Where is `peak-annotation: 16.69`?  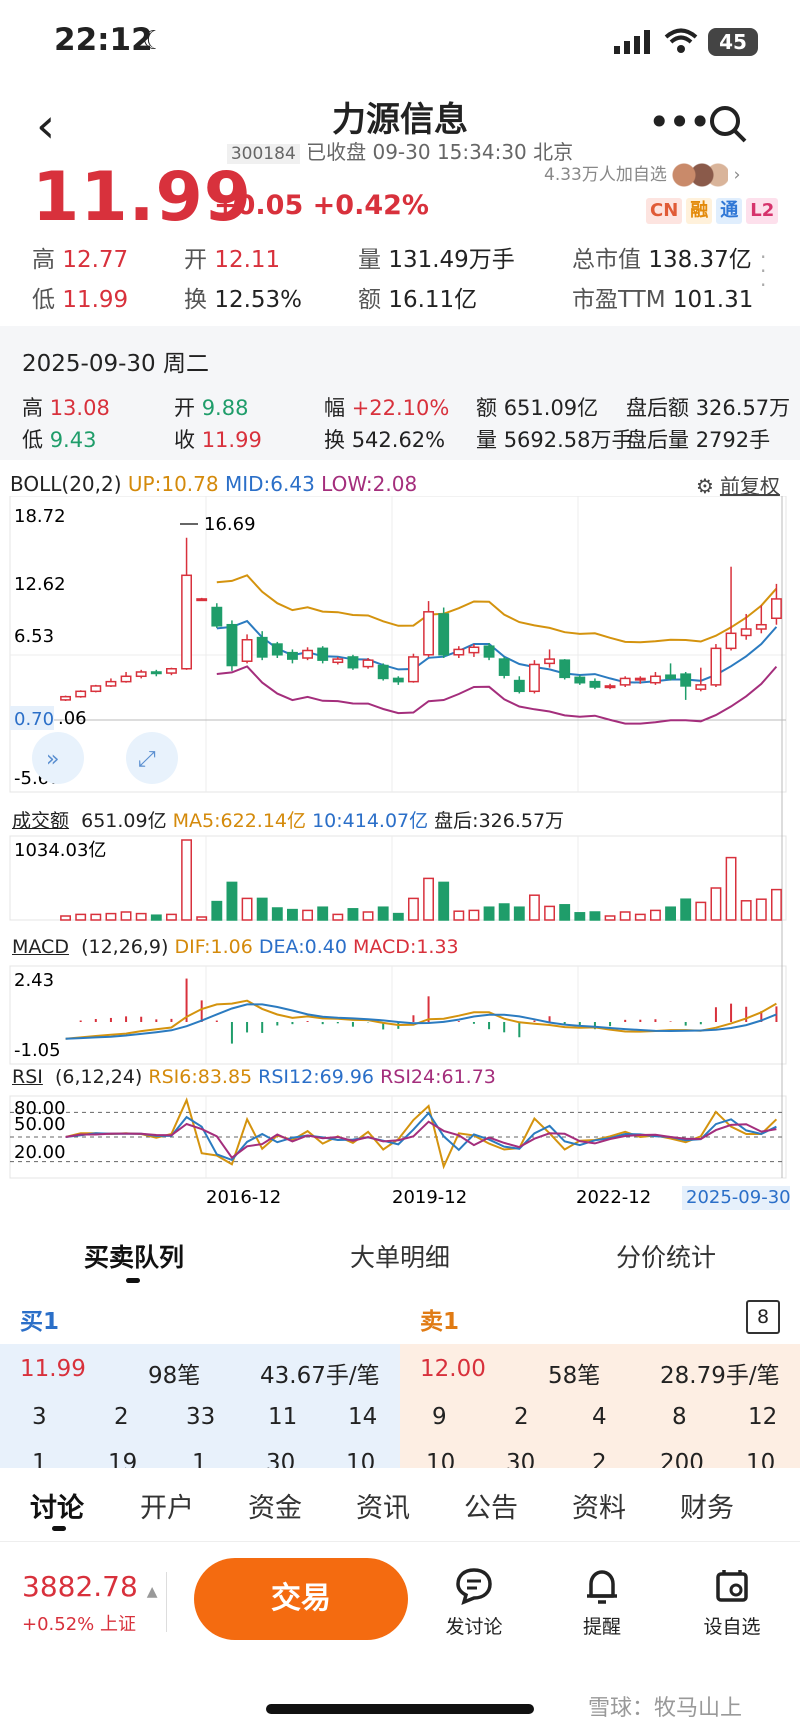 peak-annotation: 16.69 is located at coordinates (230, 524).